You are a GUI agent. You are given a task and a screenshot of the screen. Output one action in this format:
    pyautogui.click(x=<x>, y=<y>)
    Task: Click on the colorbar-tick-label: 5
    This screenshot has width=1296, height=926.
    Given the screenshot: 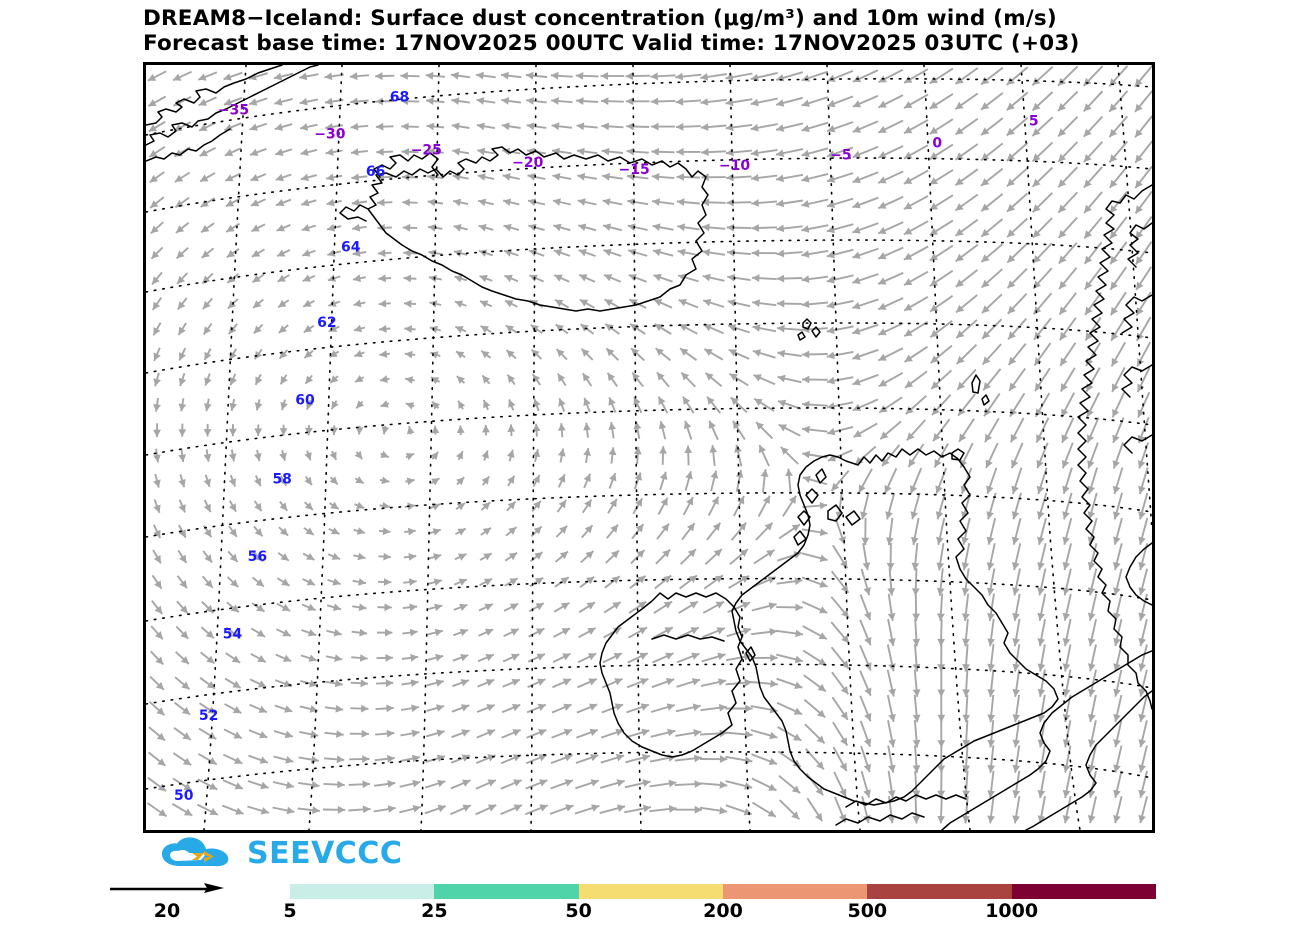 What is the action you would take?
    pyautogui.click(x=289, y=911)
    